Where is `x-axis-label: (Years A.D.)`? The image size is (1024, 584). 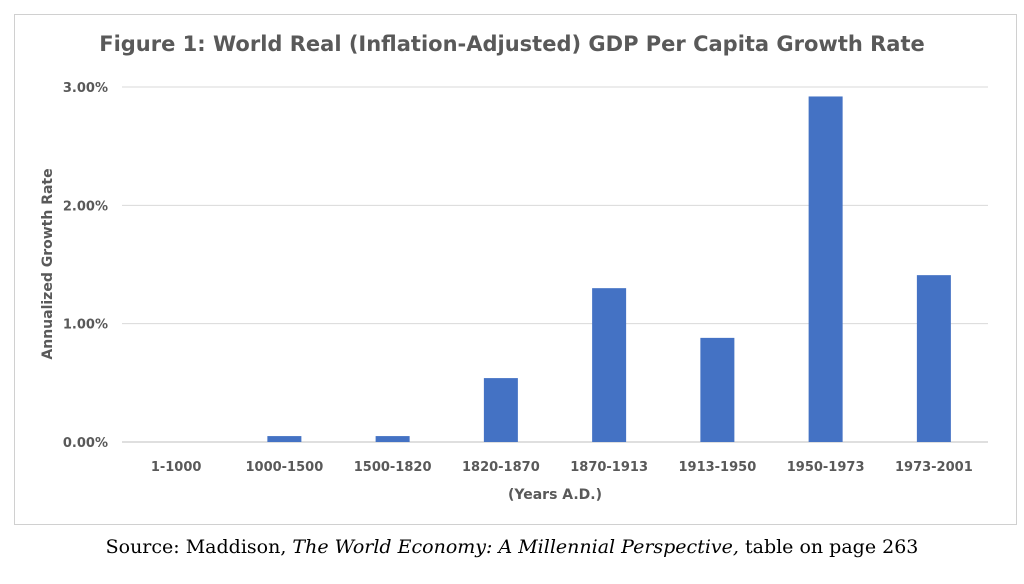
x-axis-label: (Years A.D.) is located at coordinates (555, 495).